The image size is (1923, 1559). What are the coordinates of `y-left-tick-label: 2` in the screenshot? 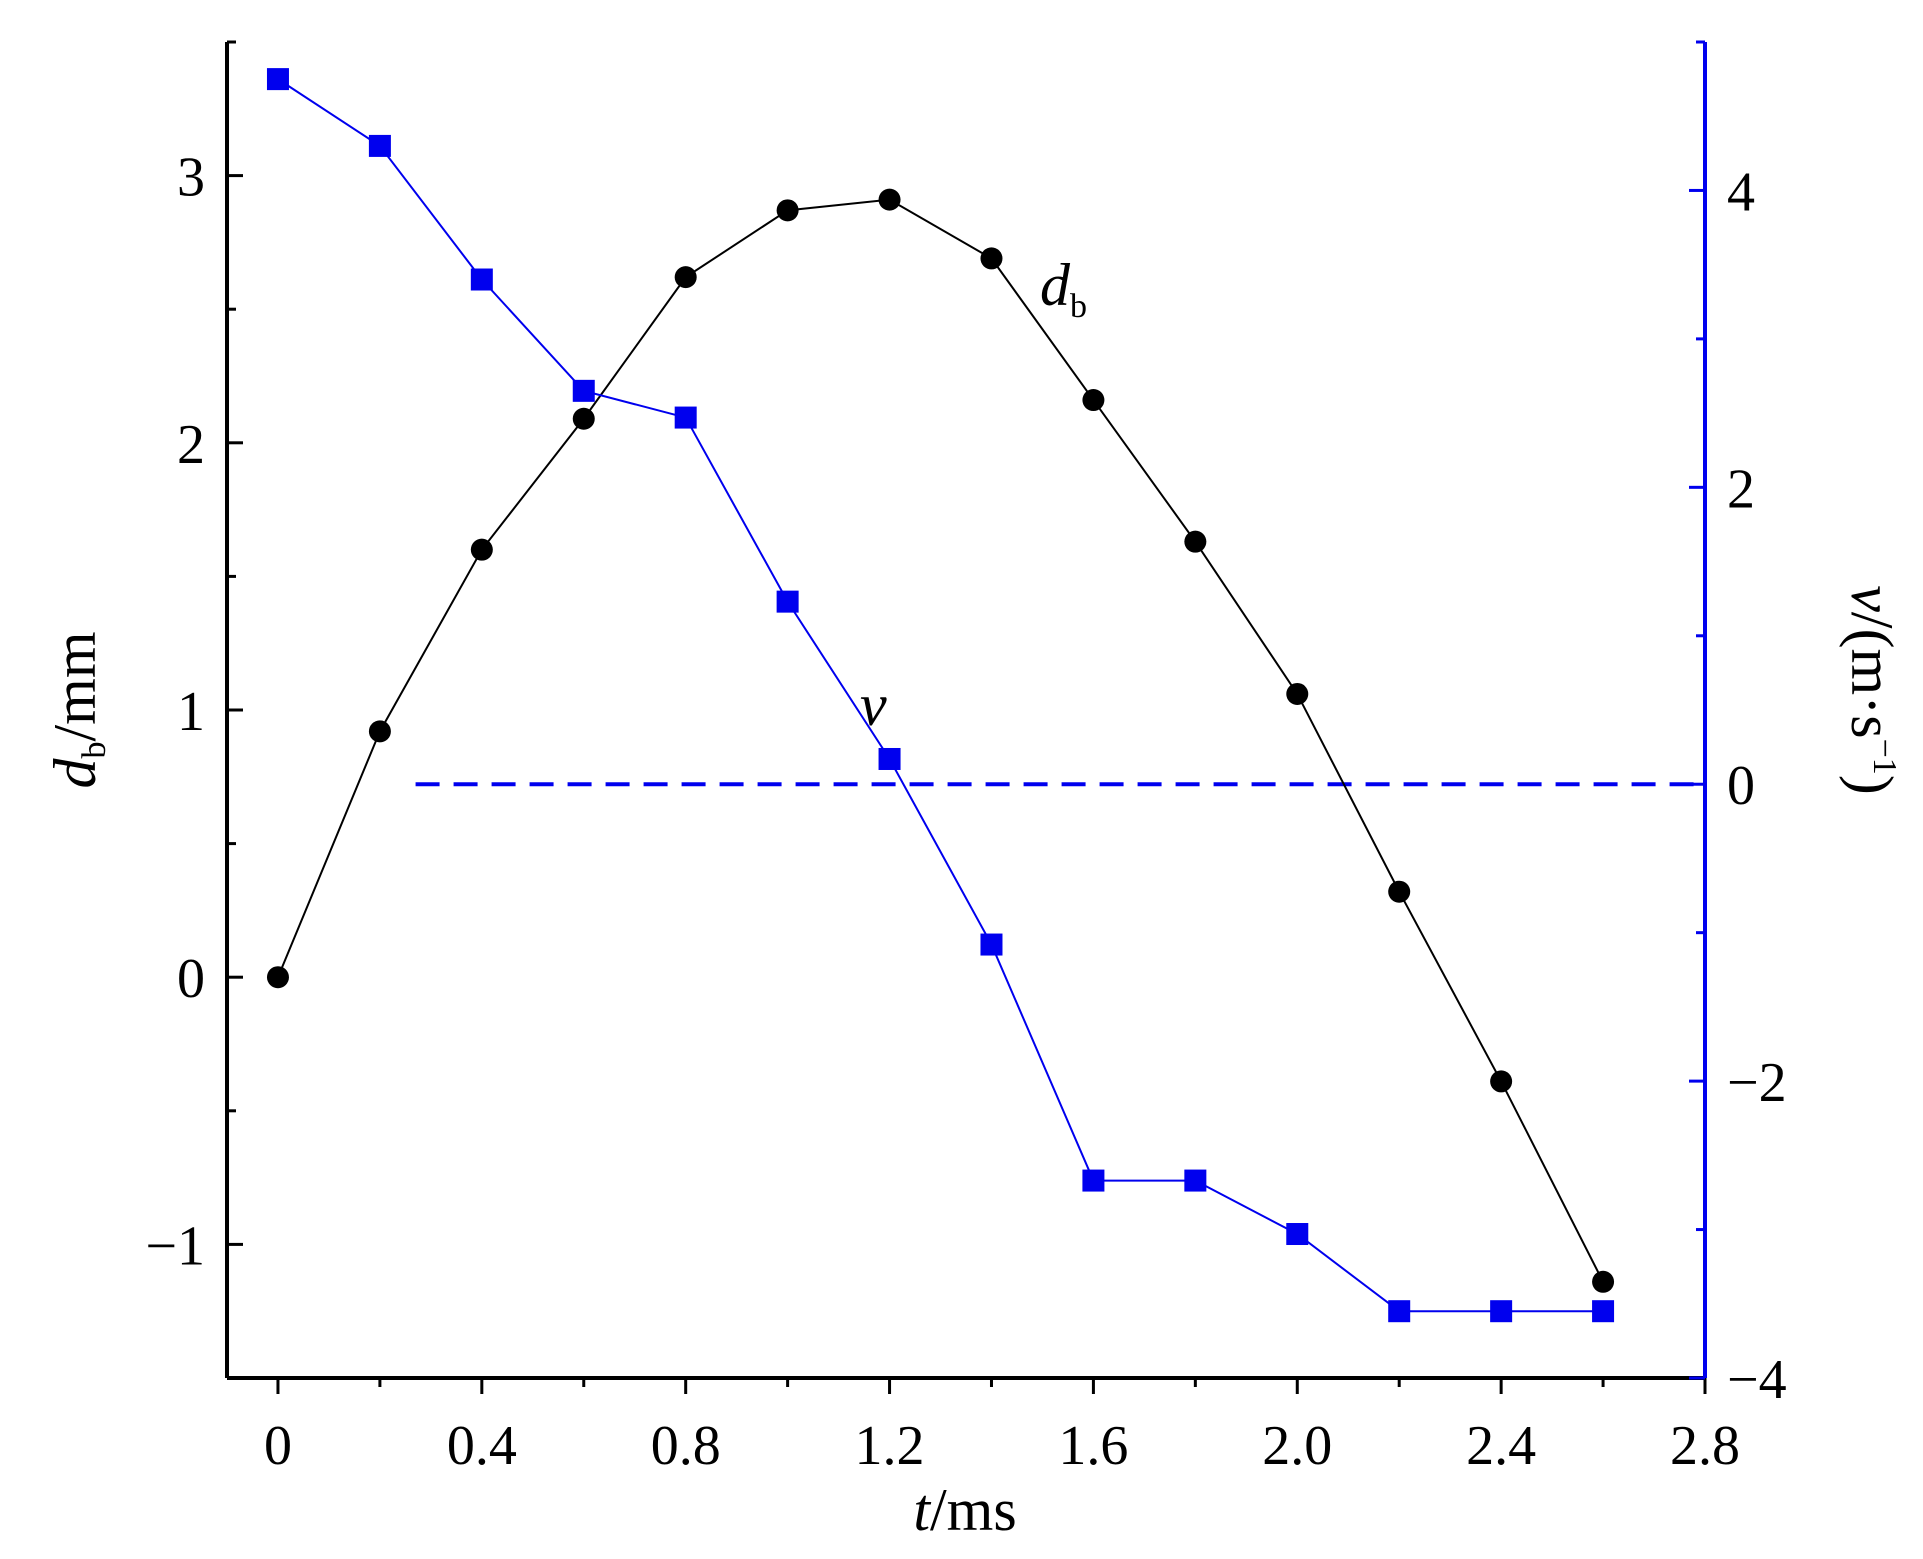 It's located at (191, 445).